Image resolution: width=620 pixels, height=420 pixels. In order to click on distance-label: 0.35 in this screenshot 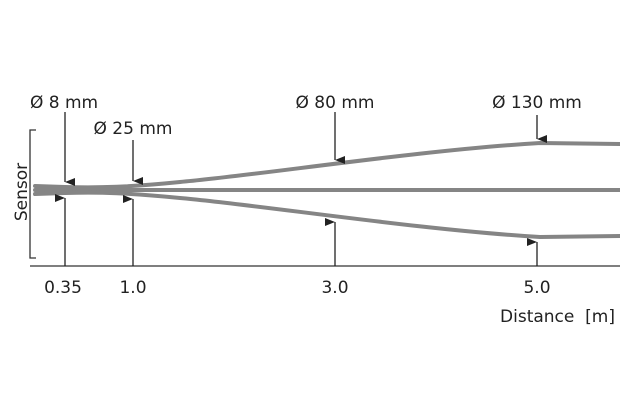, I will do `click(63, 288)`.